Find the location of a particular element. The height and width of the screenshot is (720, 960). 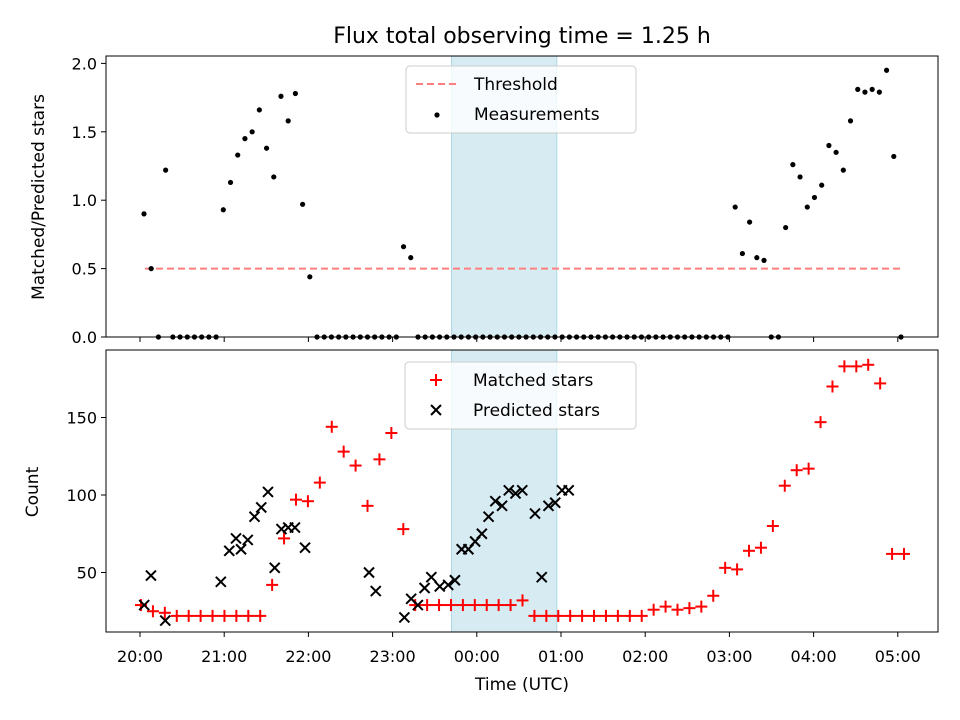

x-tick-label: 03:00 is located at coordinates (729, 656).